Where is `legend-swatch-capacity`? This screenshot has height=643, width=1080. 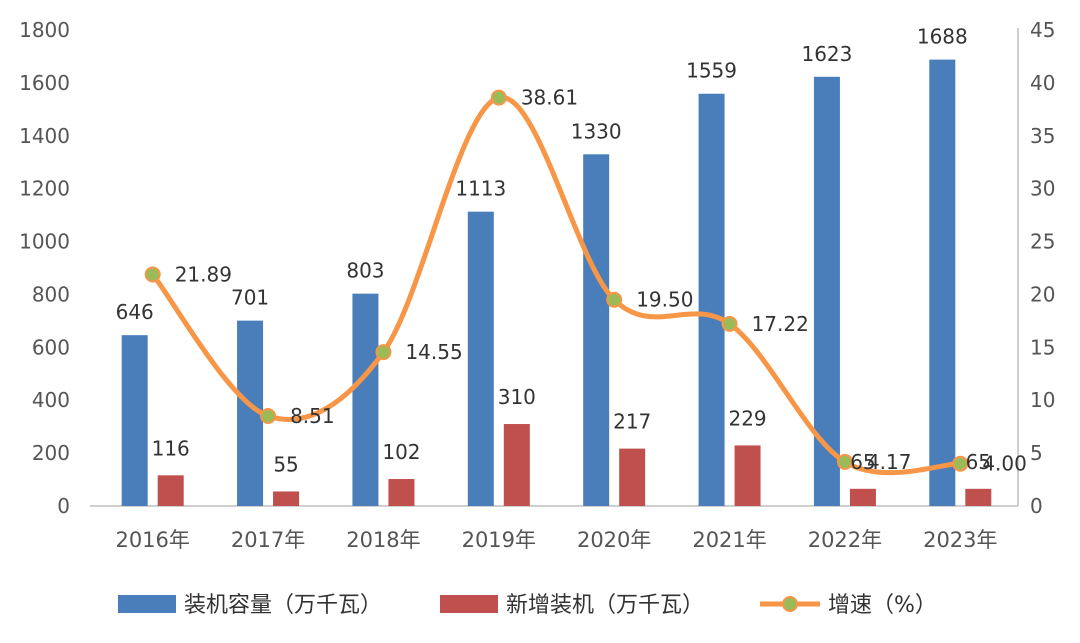
legend-swatch-capacity is located at coordinates (147, 604).